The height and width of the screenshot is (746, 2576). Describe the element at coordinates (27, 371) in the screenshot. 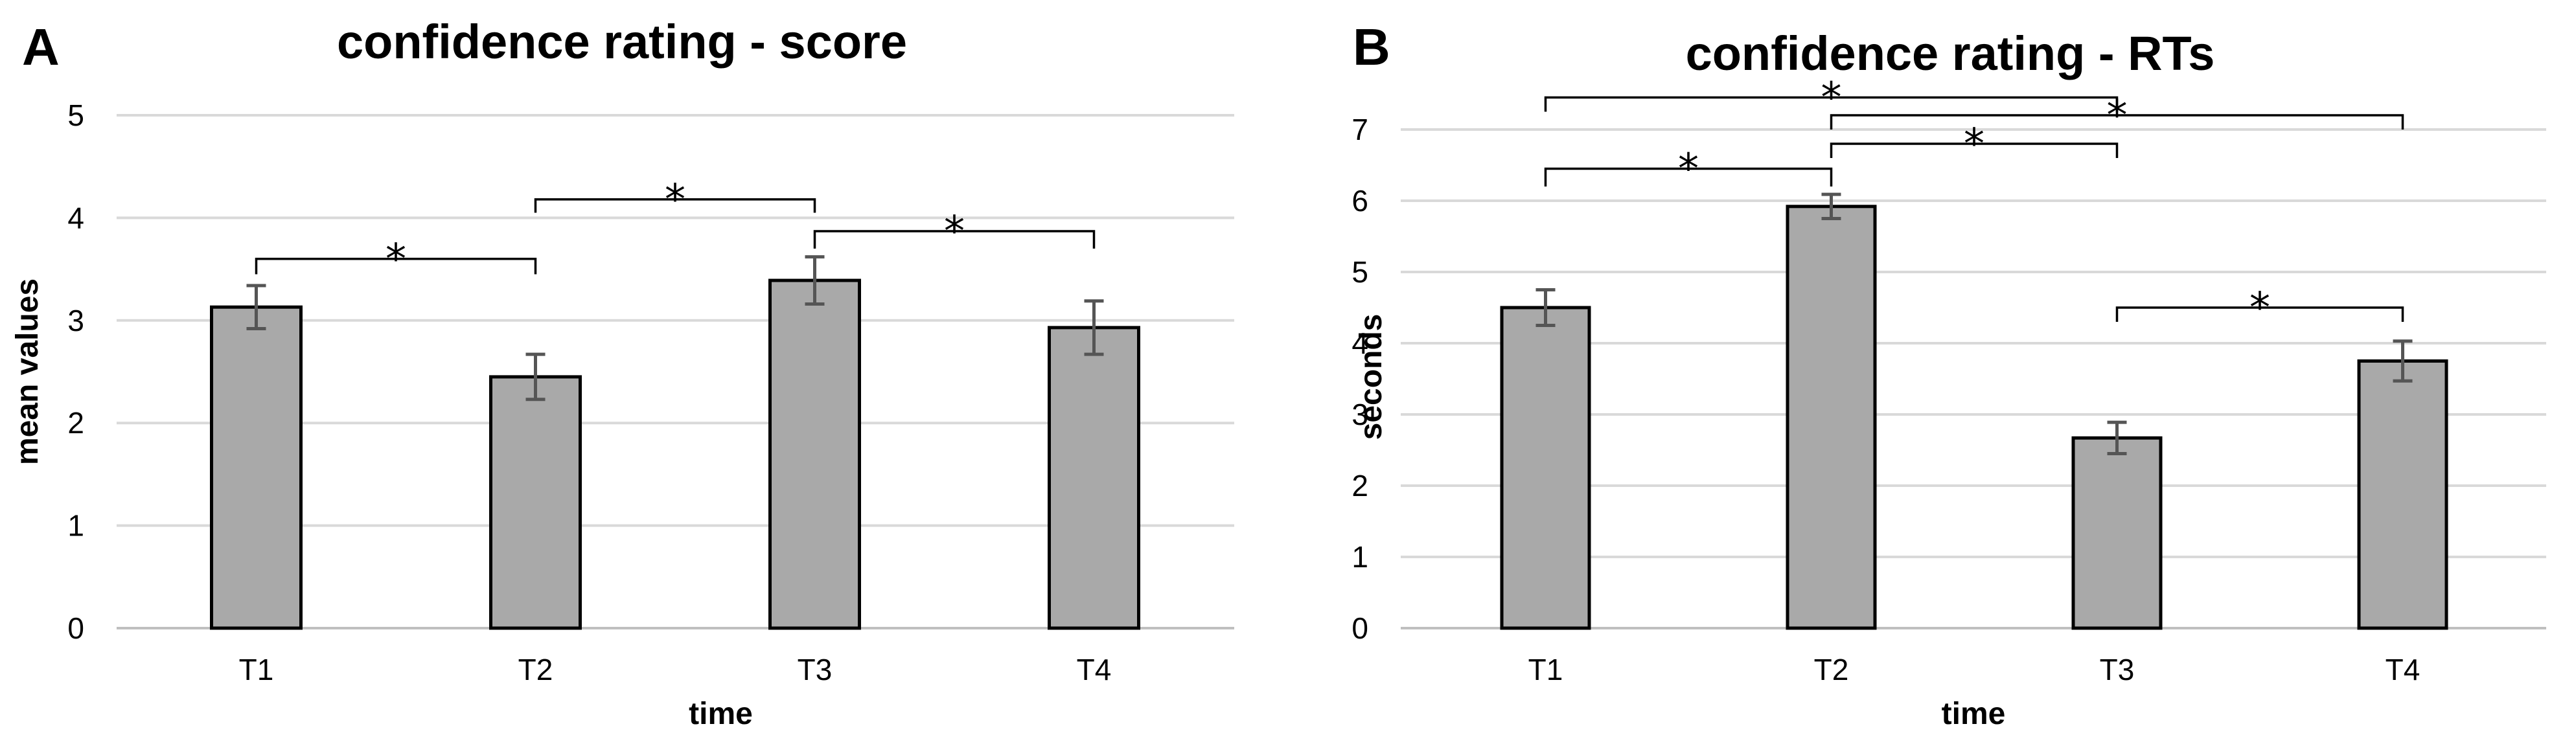

I see `y-axis-label: mean values` at that location.